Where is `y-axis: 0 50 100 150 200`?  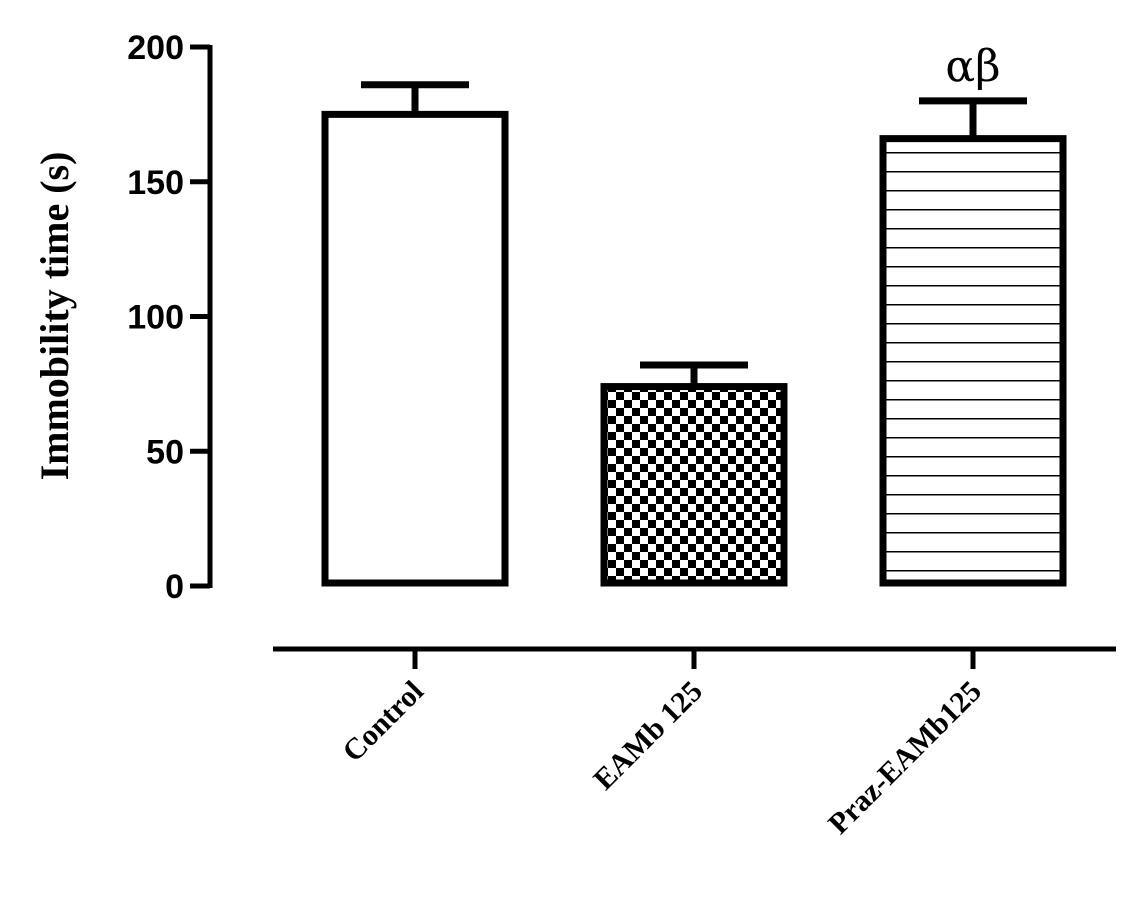 y-axis: 0 50 100 150 200 is located at coordinates (170, 317).